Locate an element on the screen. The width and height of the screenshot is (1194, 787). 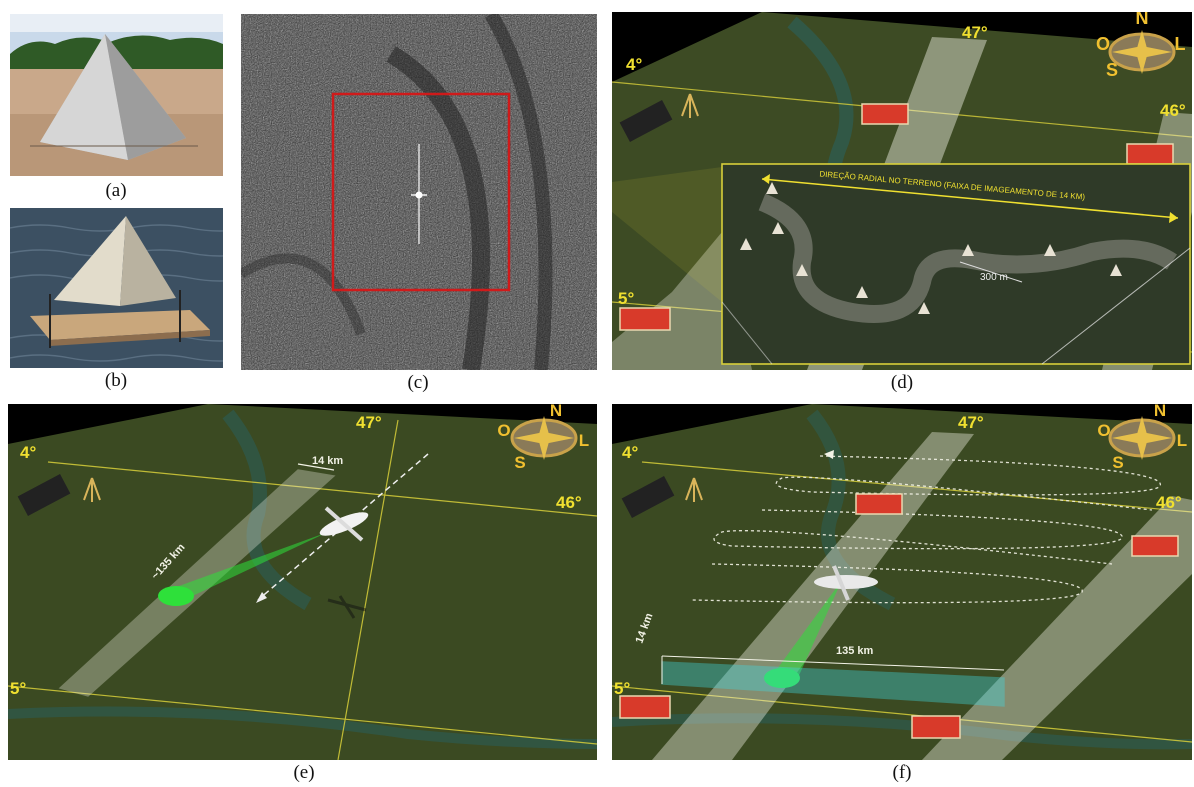
sar-image-c is located at coordinates (419, 192).